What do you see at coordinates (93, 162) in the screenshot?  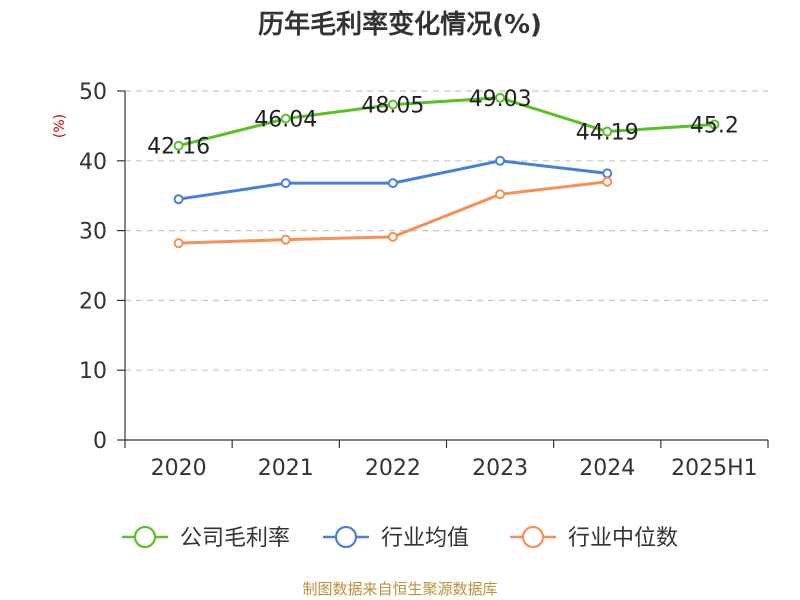 I see `y-tick-label: 40` at bounding box center [93, 162].